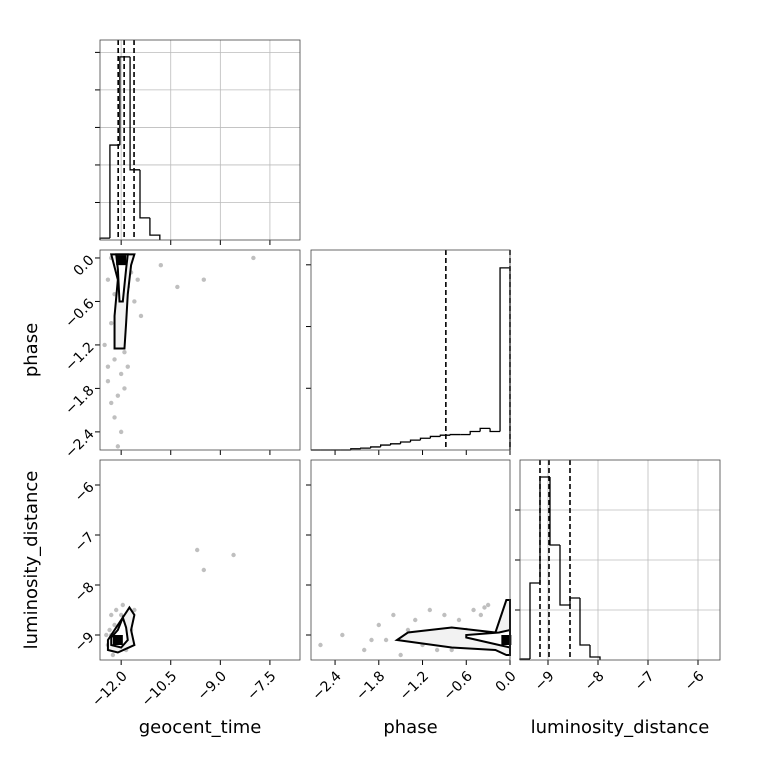 The width and height of the screenshot is (760, 764). Describe the element at coordinates (122, 278) in the screenshot. I see `density-contour` at that location.